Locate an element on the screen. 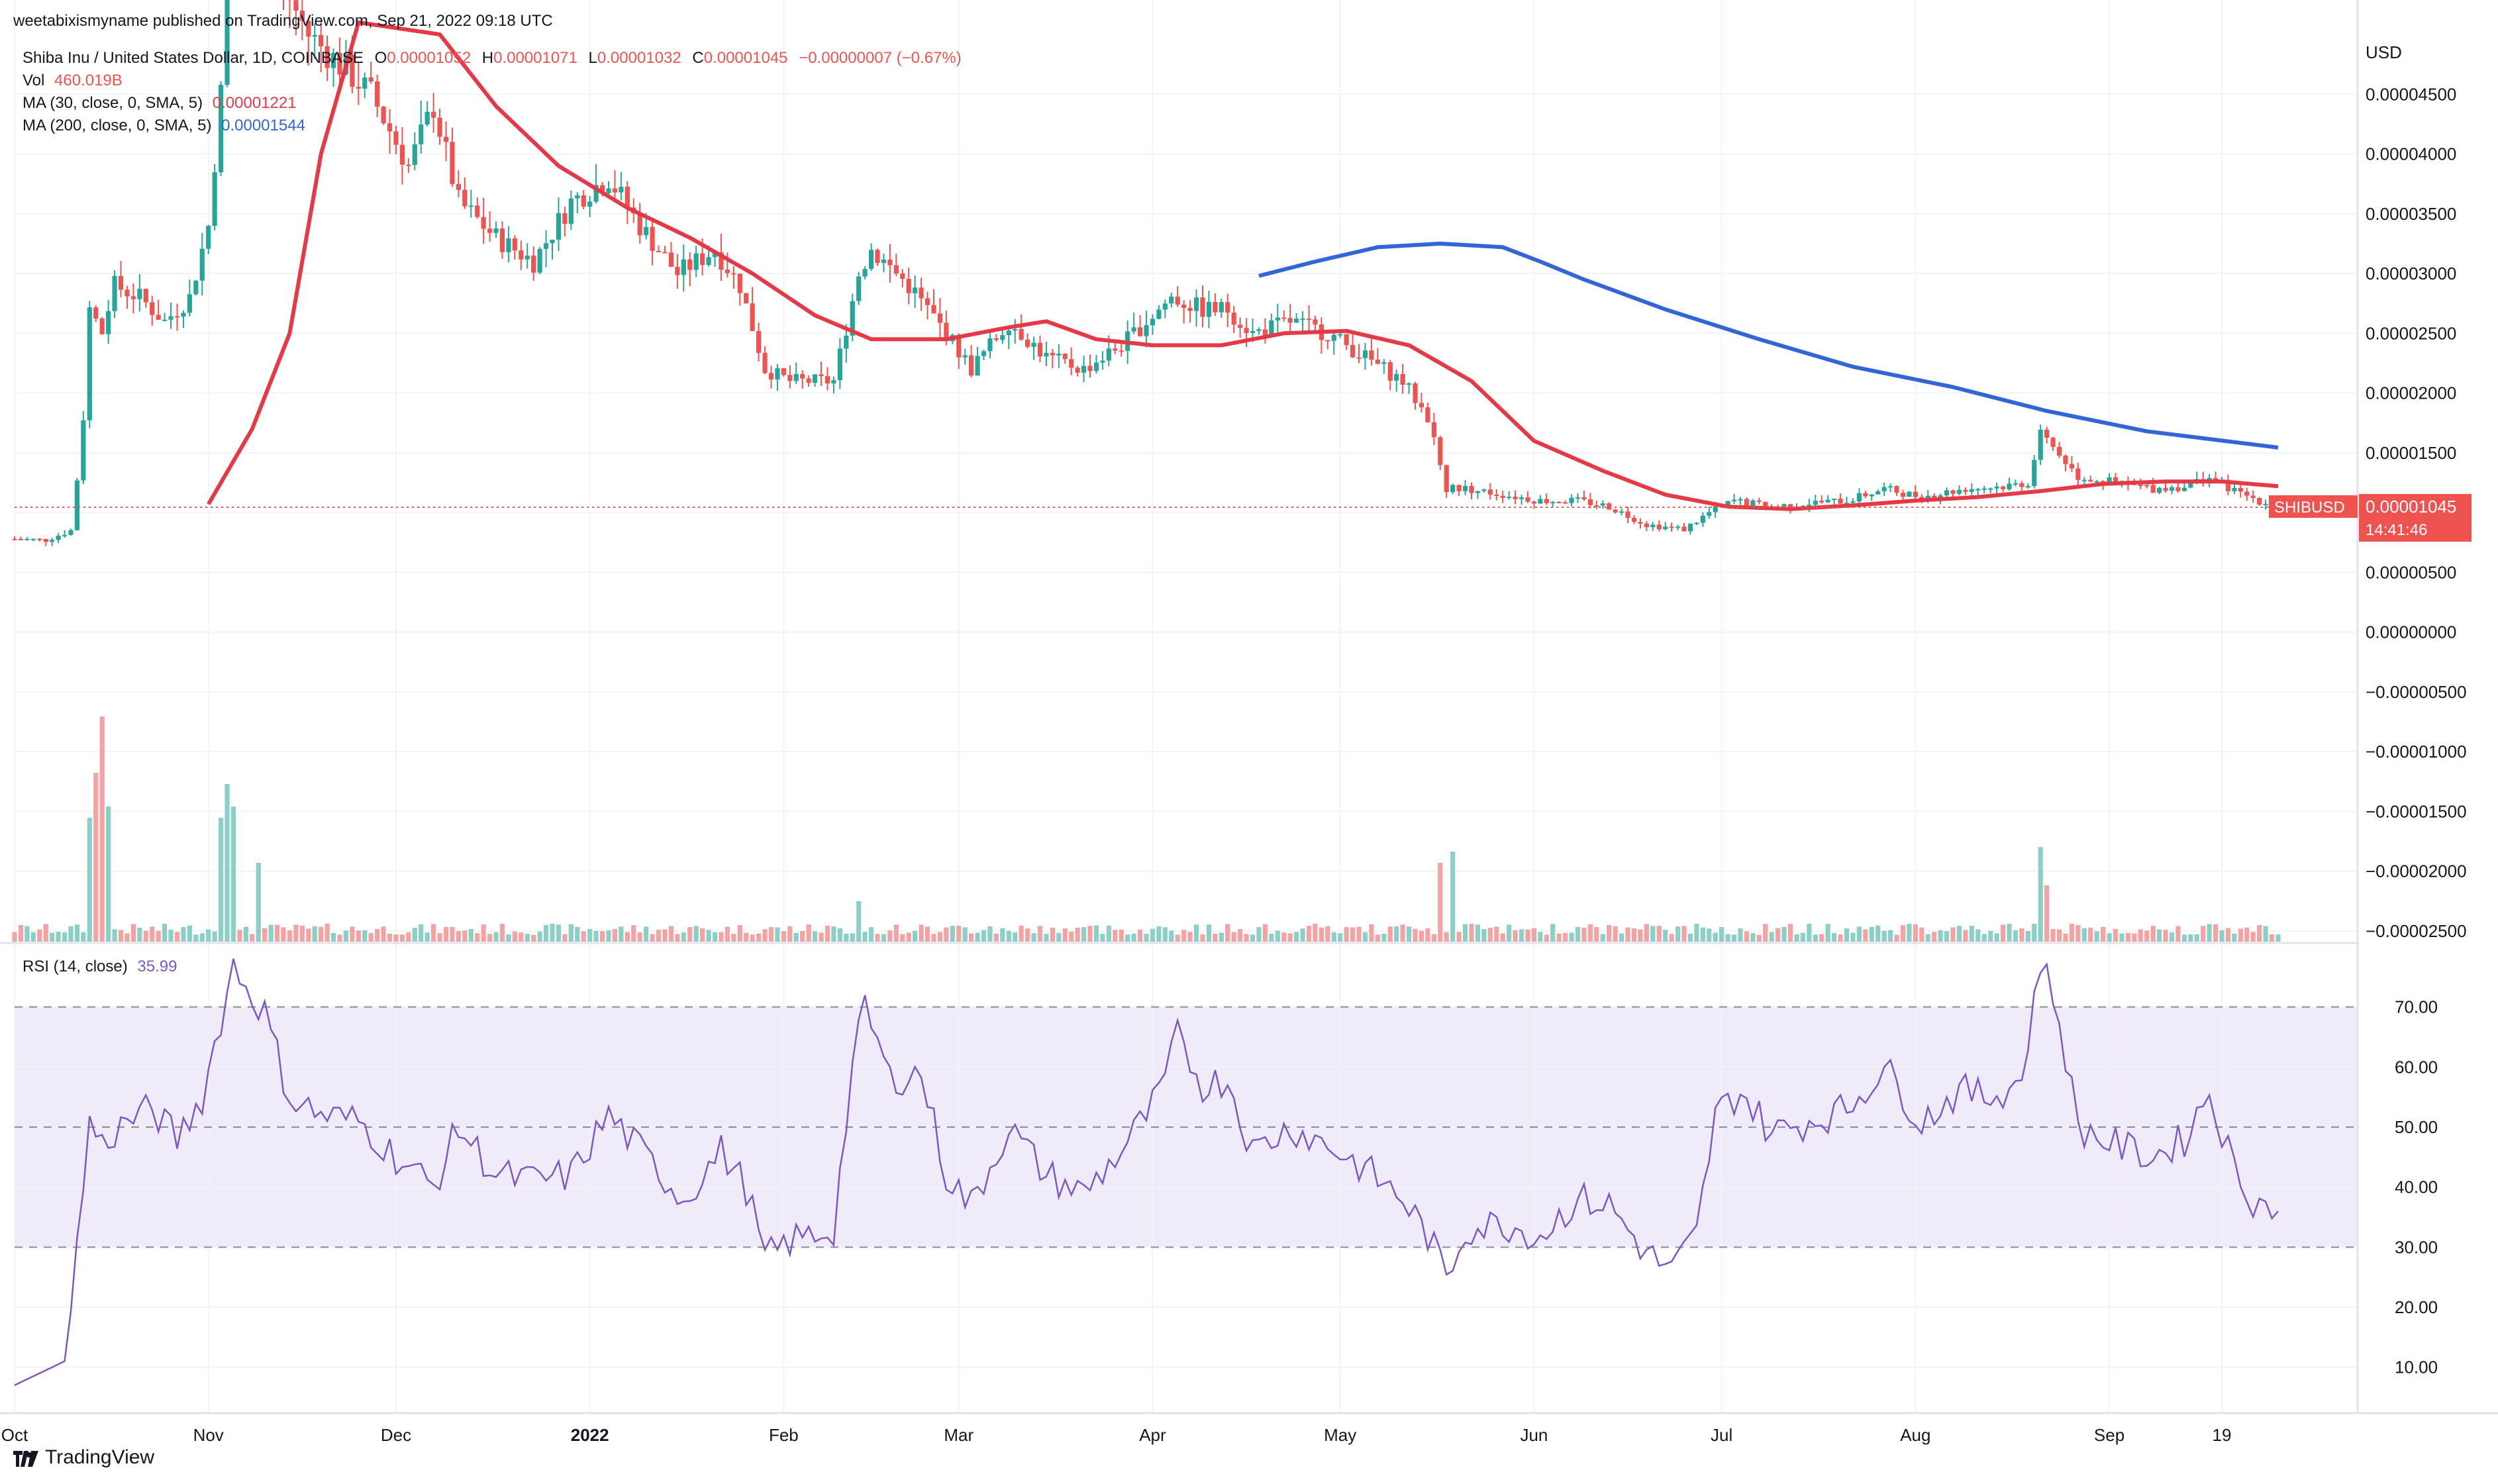 The image size is (2498, 1484). legend-ma200-row: MA (200, close, 0, SMA, 5) 0.00001544 is located at coordinates (164, 126).